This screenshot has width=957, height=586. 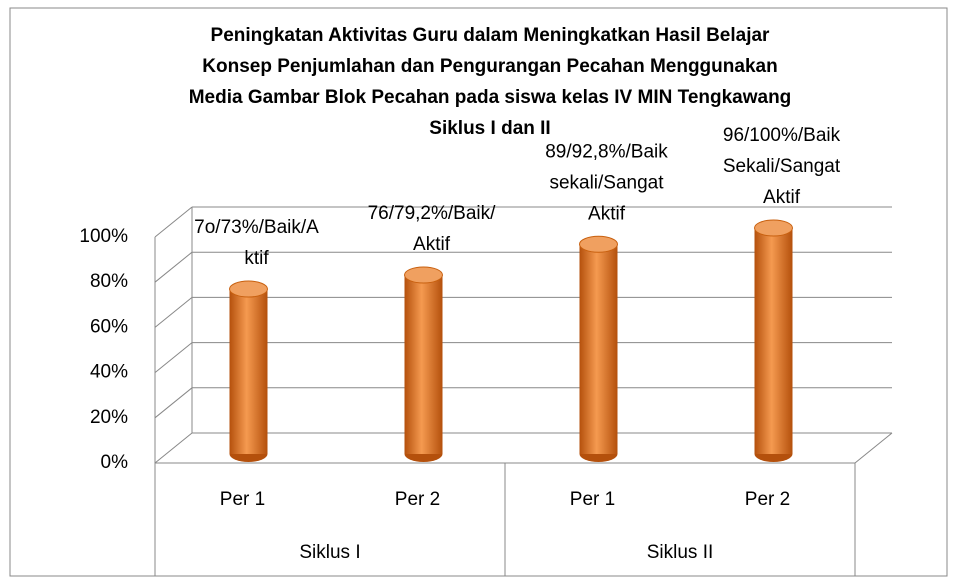 What do you see at coordinates (256, 227) in the screenshot?
I see `data-label: 7o/73%/Baik/A` at bounding box center [256, 227].